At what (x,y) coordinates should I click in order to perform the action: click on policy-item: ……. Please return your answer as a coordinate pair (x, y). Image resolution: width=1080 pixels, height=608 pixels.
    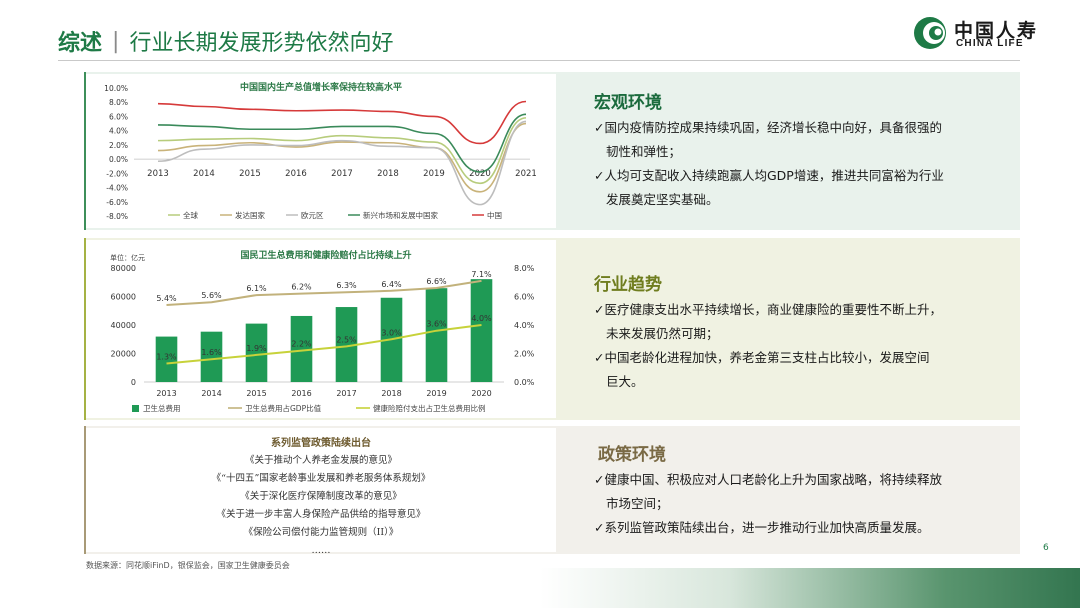
    Looking at the image, I should click on (321, 550).